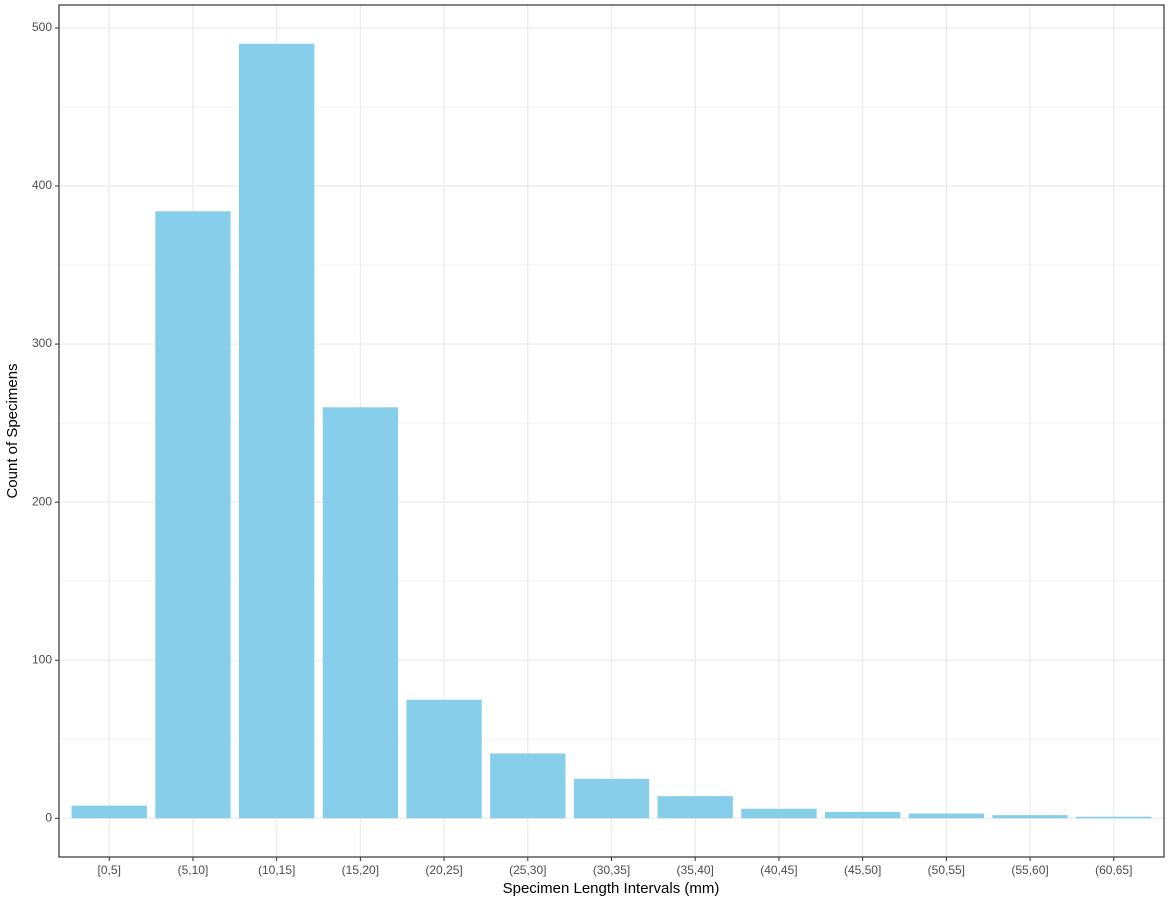 Image resolution: width=1169 pixels, height=904 pixels. Describe the element at coordinates (276, 870) in the screenshot. I see `x-tick-label: (10,15]` at that location.